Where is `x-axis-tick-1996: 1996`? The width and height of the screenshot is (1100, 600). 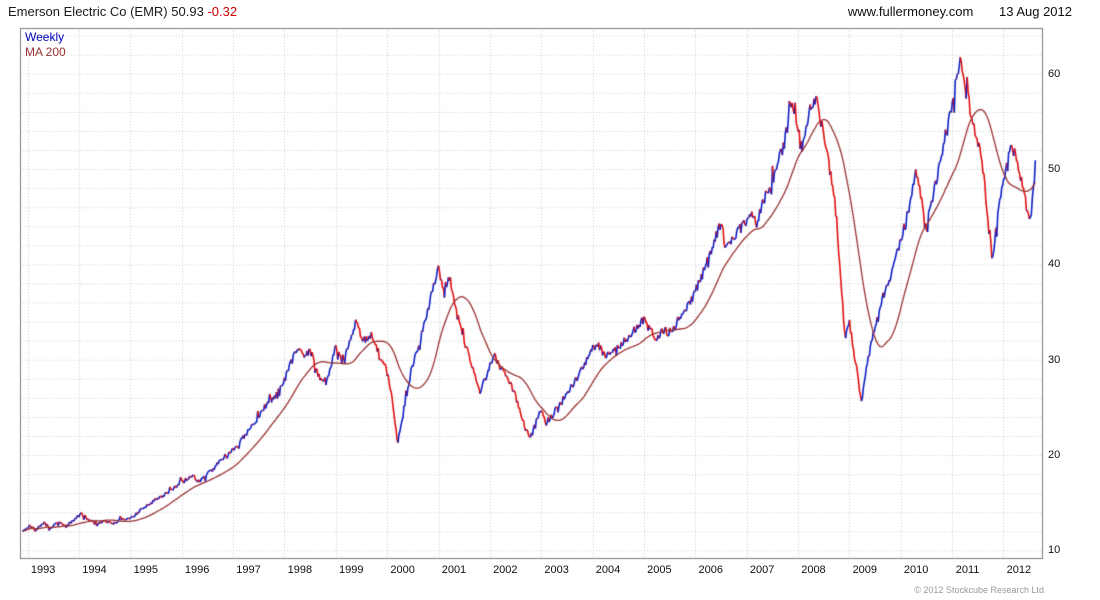 x-axis-tick-1996: 1996 is located at coordinates (197, 570).